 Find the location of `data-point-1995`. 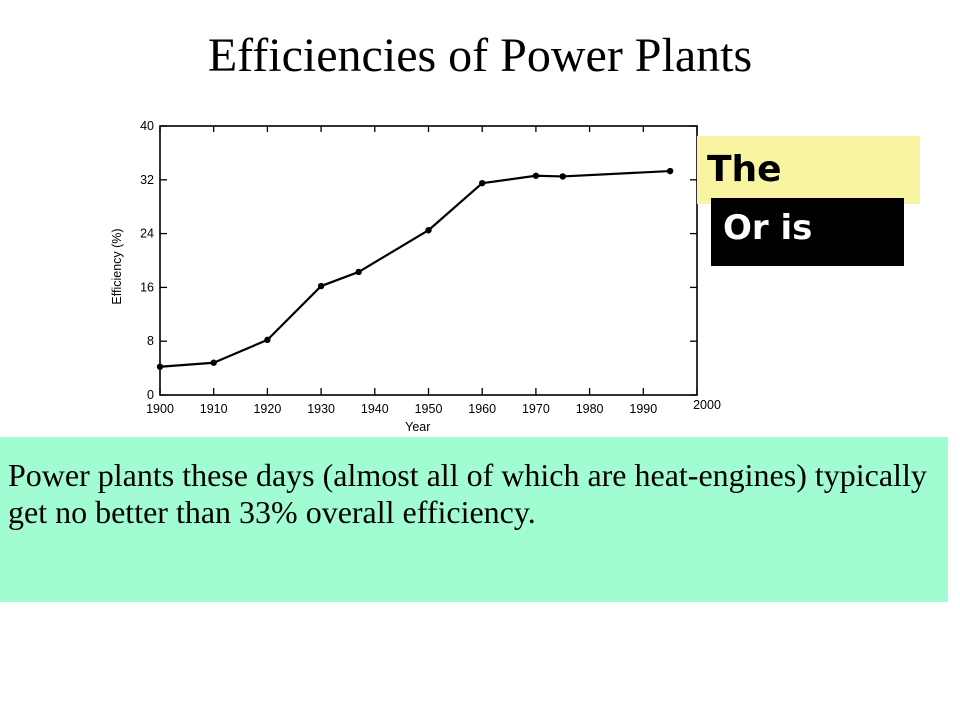

data-point-1995 is located at coordinates (670, 171).